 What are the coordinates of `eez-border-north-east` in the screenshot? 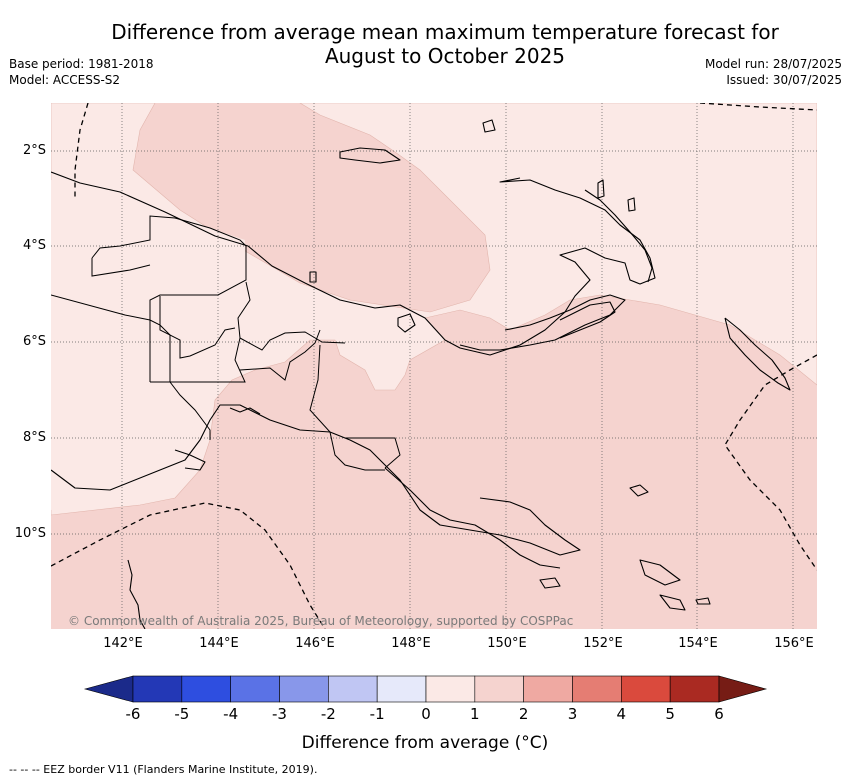 It's located at (758, 107).